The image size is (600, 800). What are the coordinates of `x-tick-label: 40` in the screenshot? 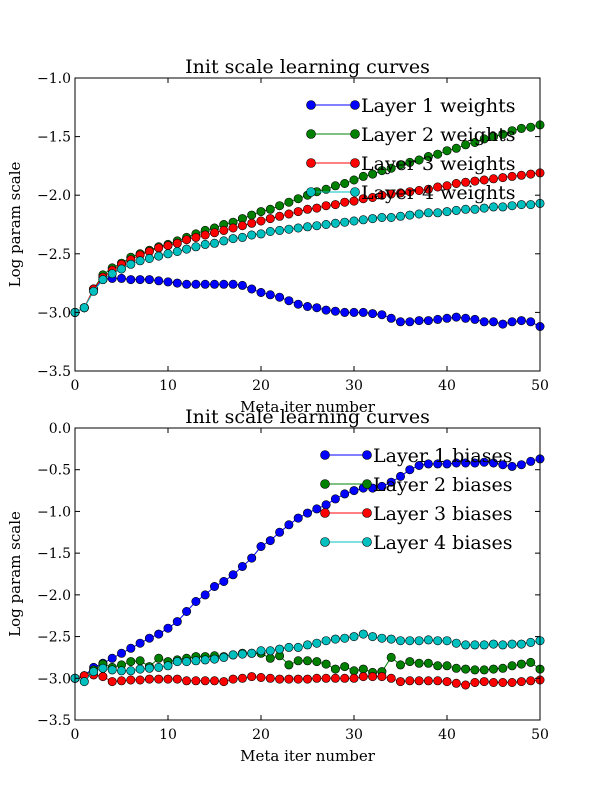 It's located at (447, 735).